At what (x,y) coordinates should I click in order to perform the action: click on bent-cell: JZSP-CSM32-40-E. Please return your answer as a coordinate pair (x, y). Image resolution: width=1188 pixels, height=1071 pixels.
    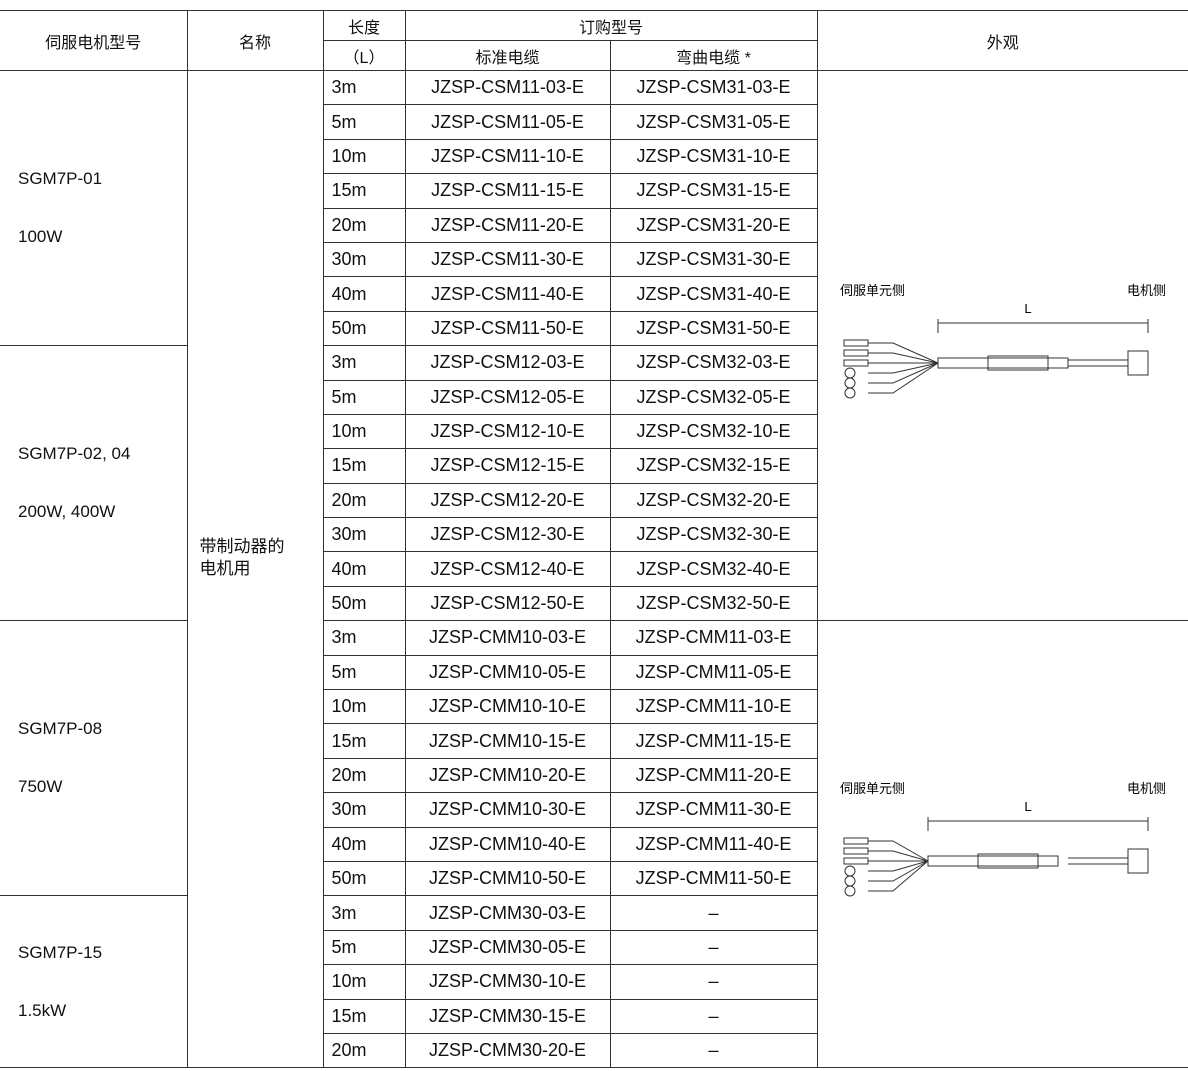
    Looking at the image, I should click on (713, 569).